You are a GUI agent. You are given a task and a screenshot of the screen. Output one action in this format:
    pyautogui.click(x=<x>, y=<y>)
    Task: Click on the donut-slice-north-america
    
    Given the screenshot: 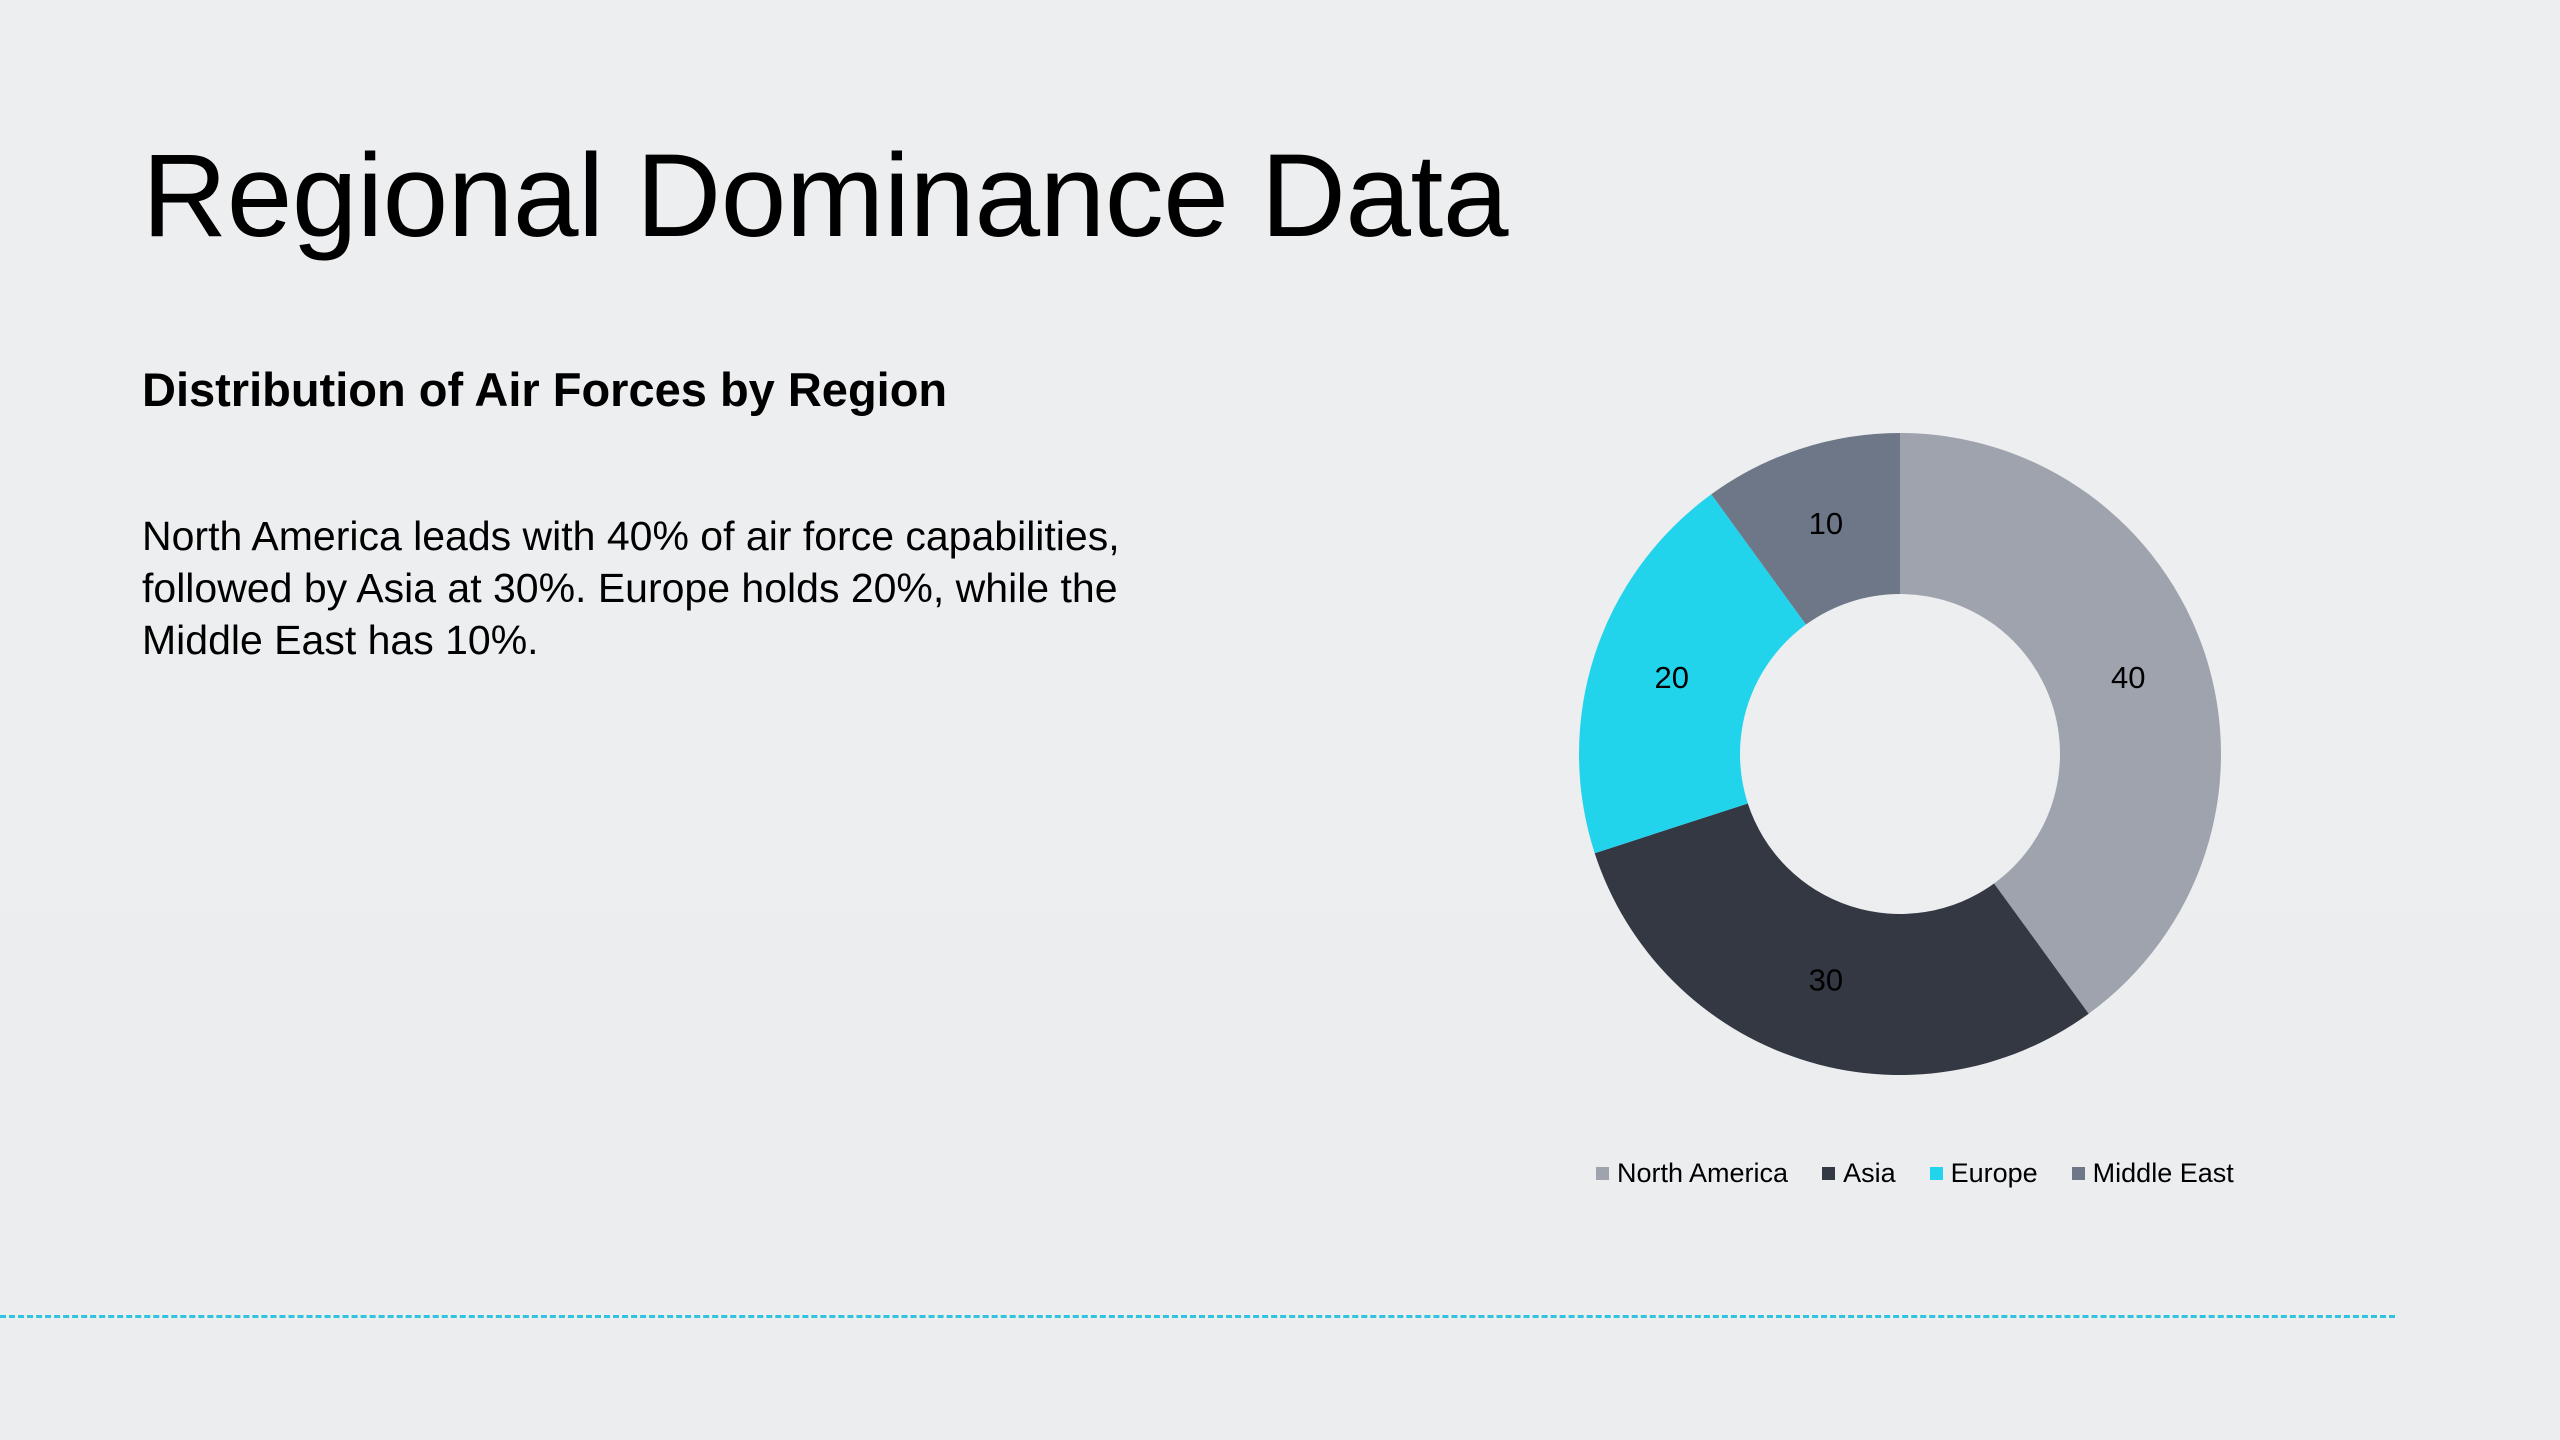 What is the action you would take?
    pyautogui.click(x=2060, y=723)
    